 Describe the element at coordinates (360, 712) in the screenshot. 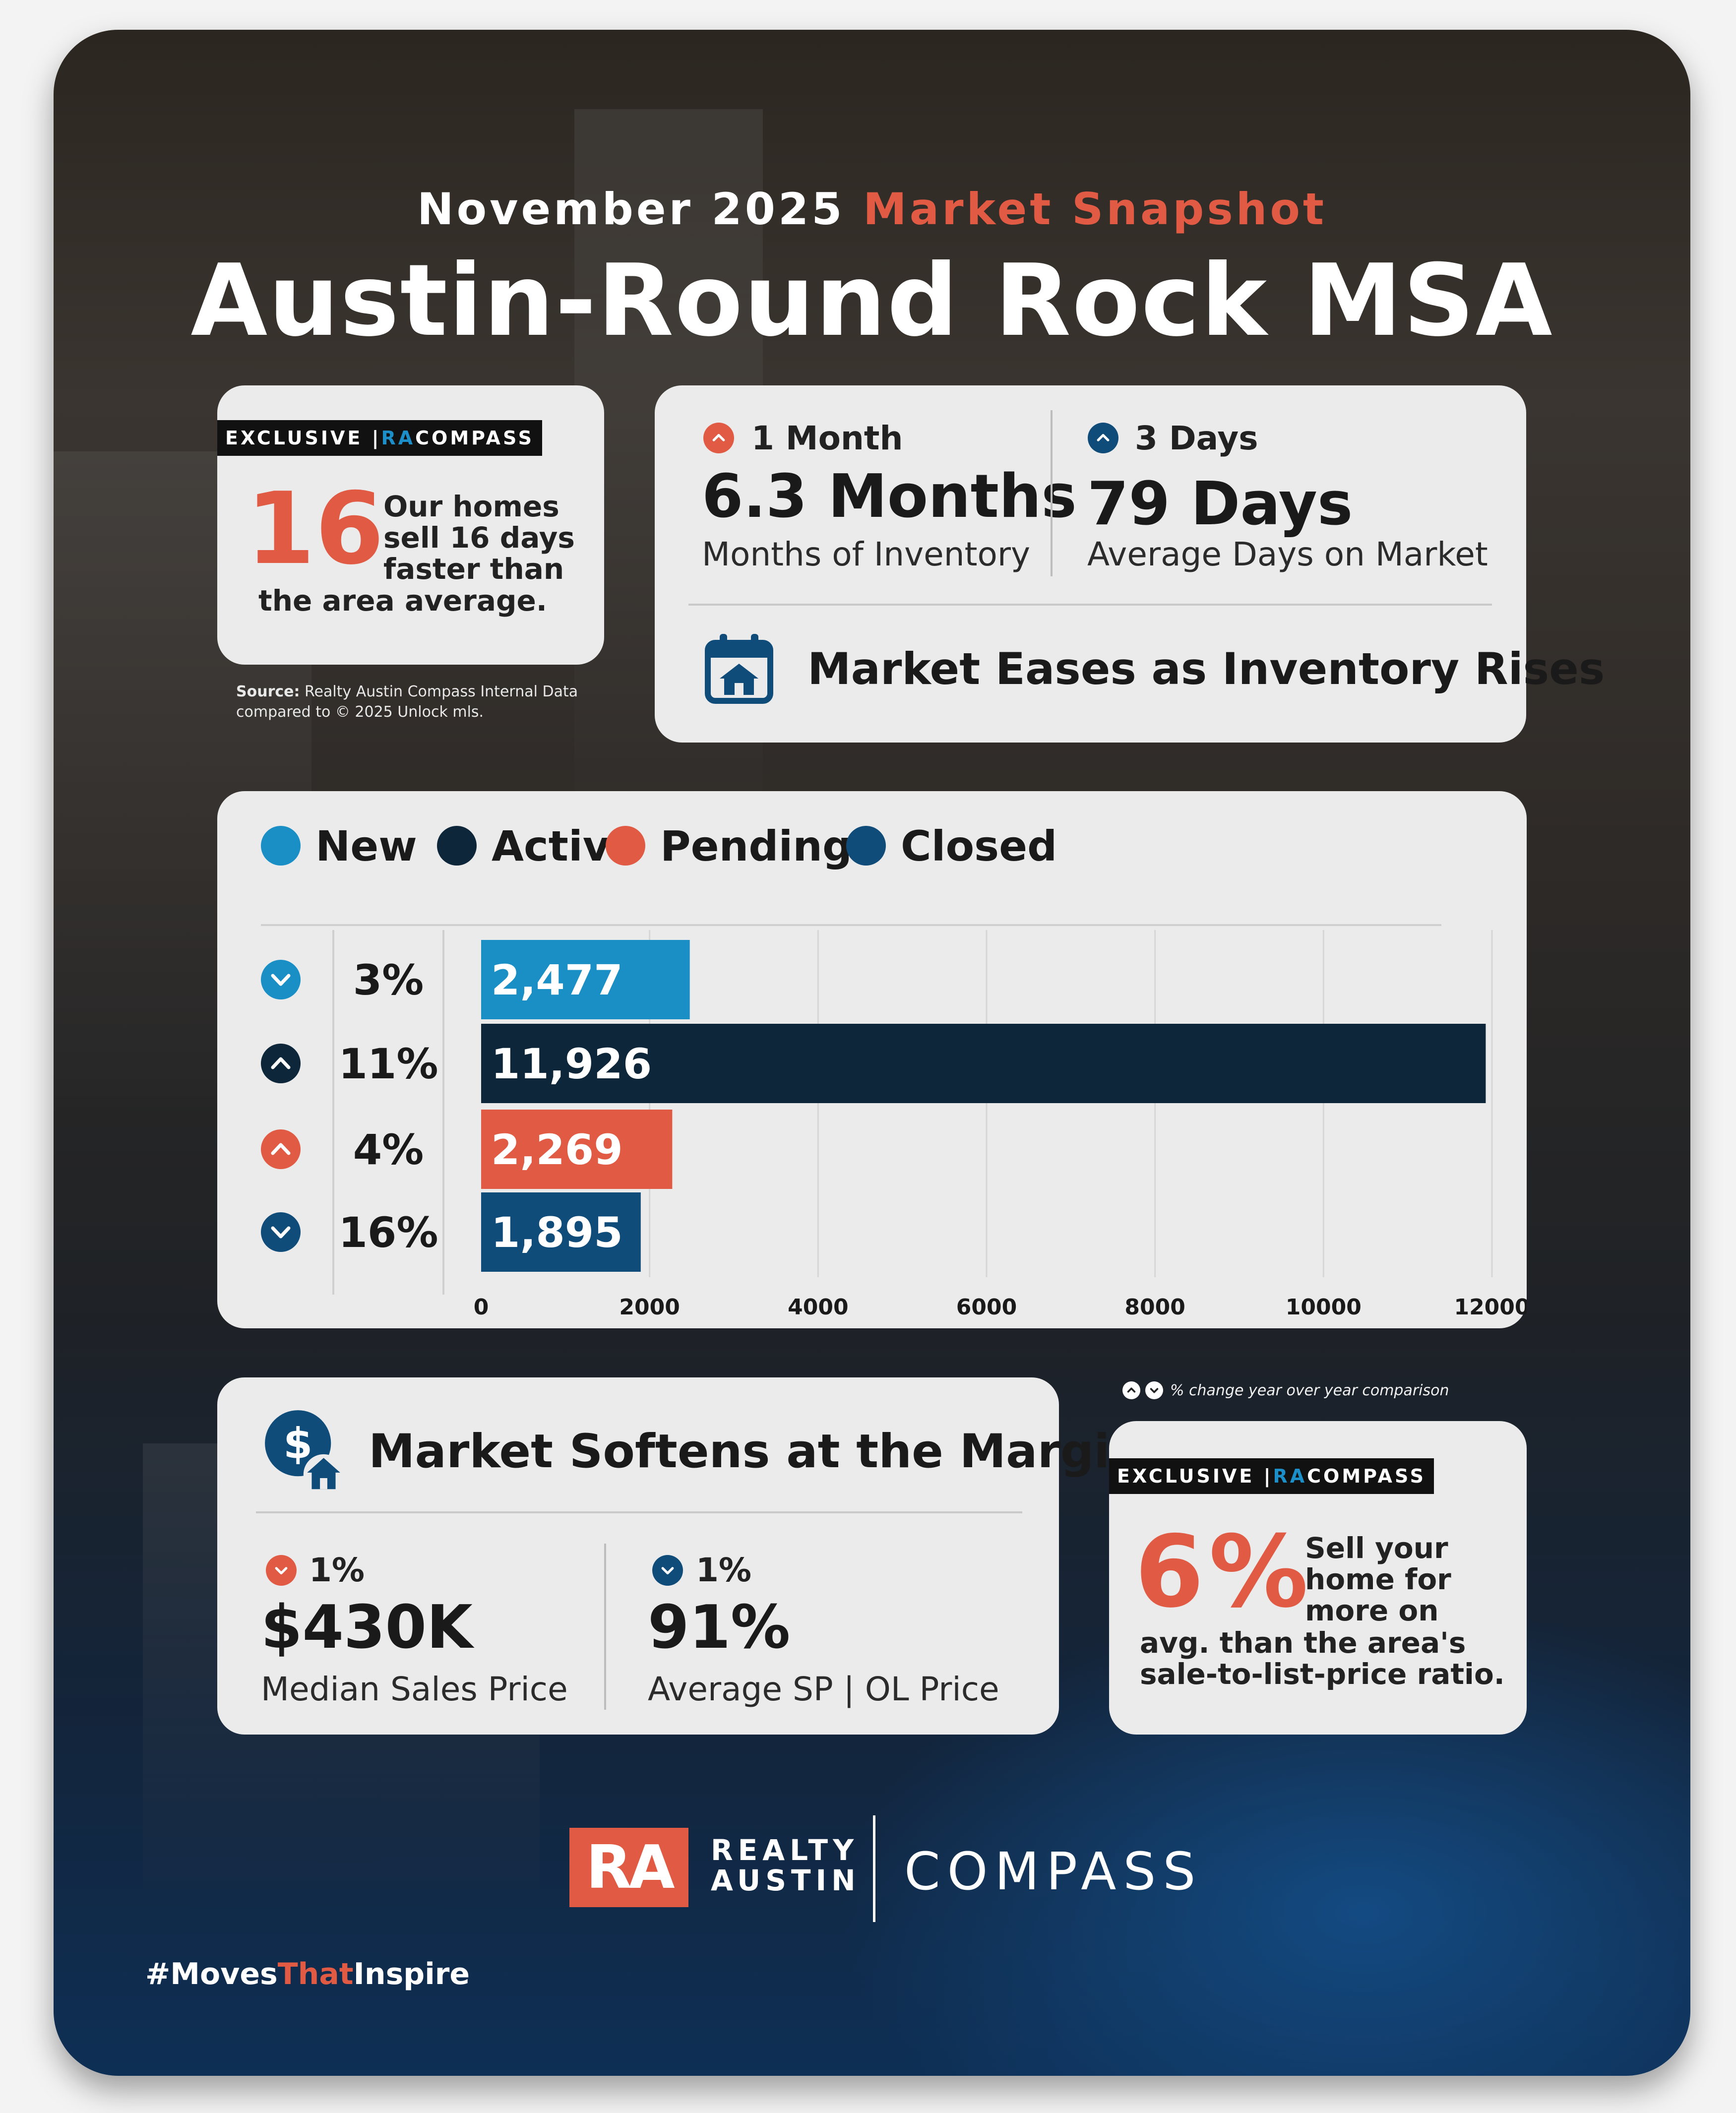

I see `source-text-line2: compared to © 2025 Unlock mls.` at that location.